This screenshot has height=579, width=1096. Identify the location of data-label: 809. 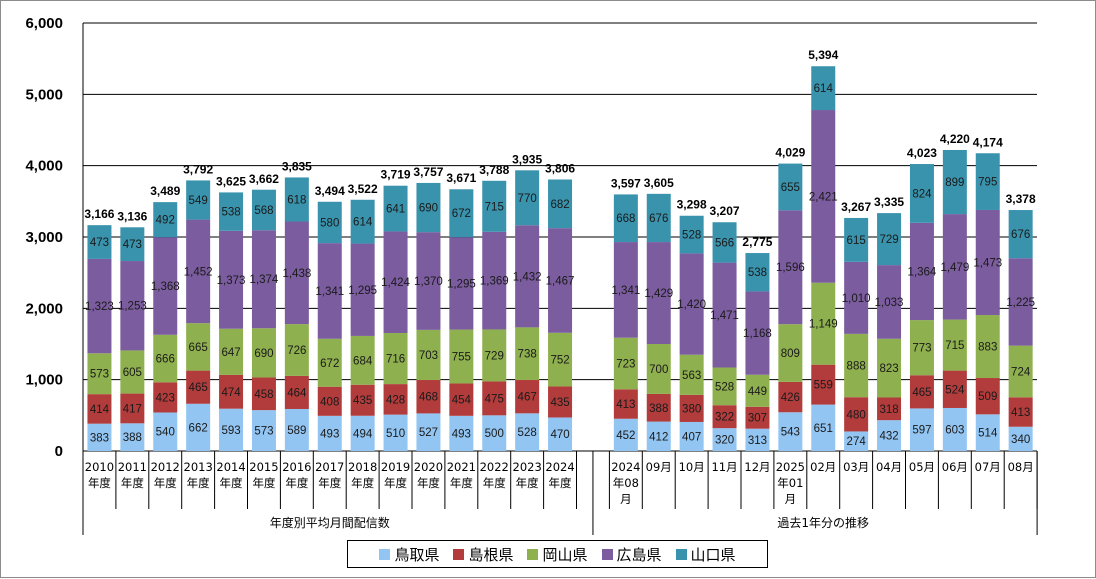
(790, 354).